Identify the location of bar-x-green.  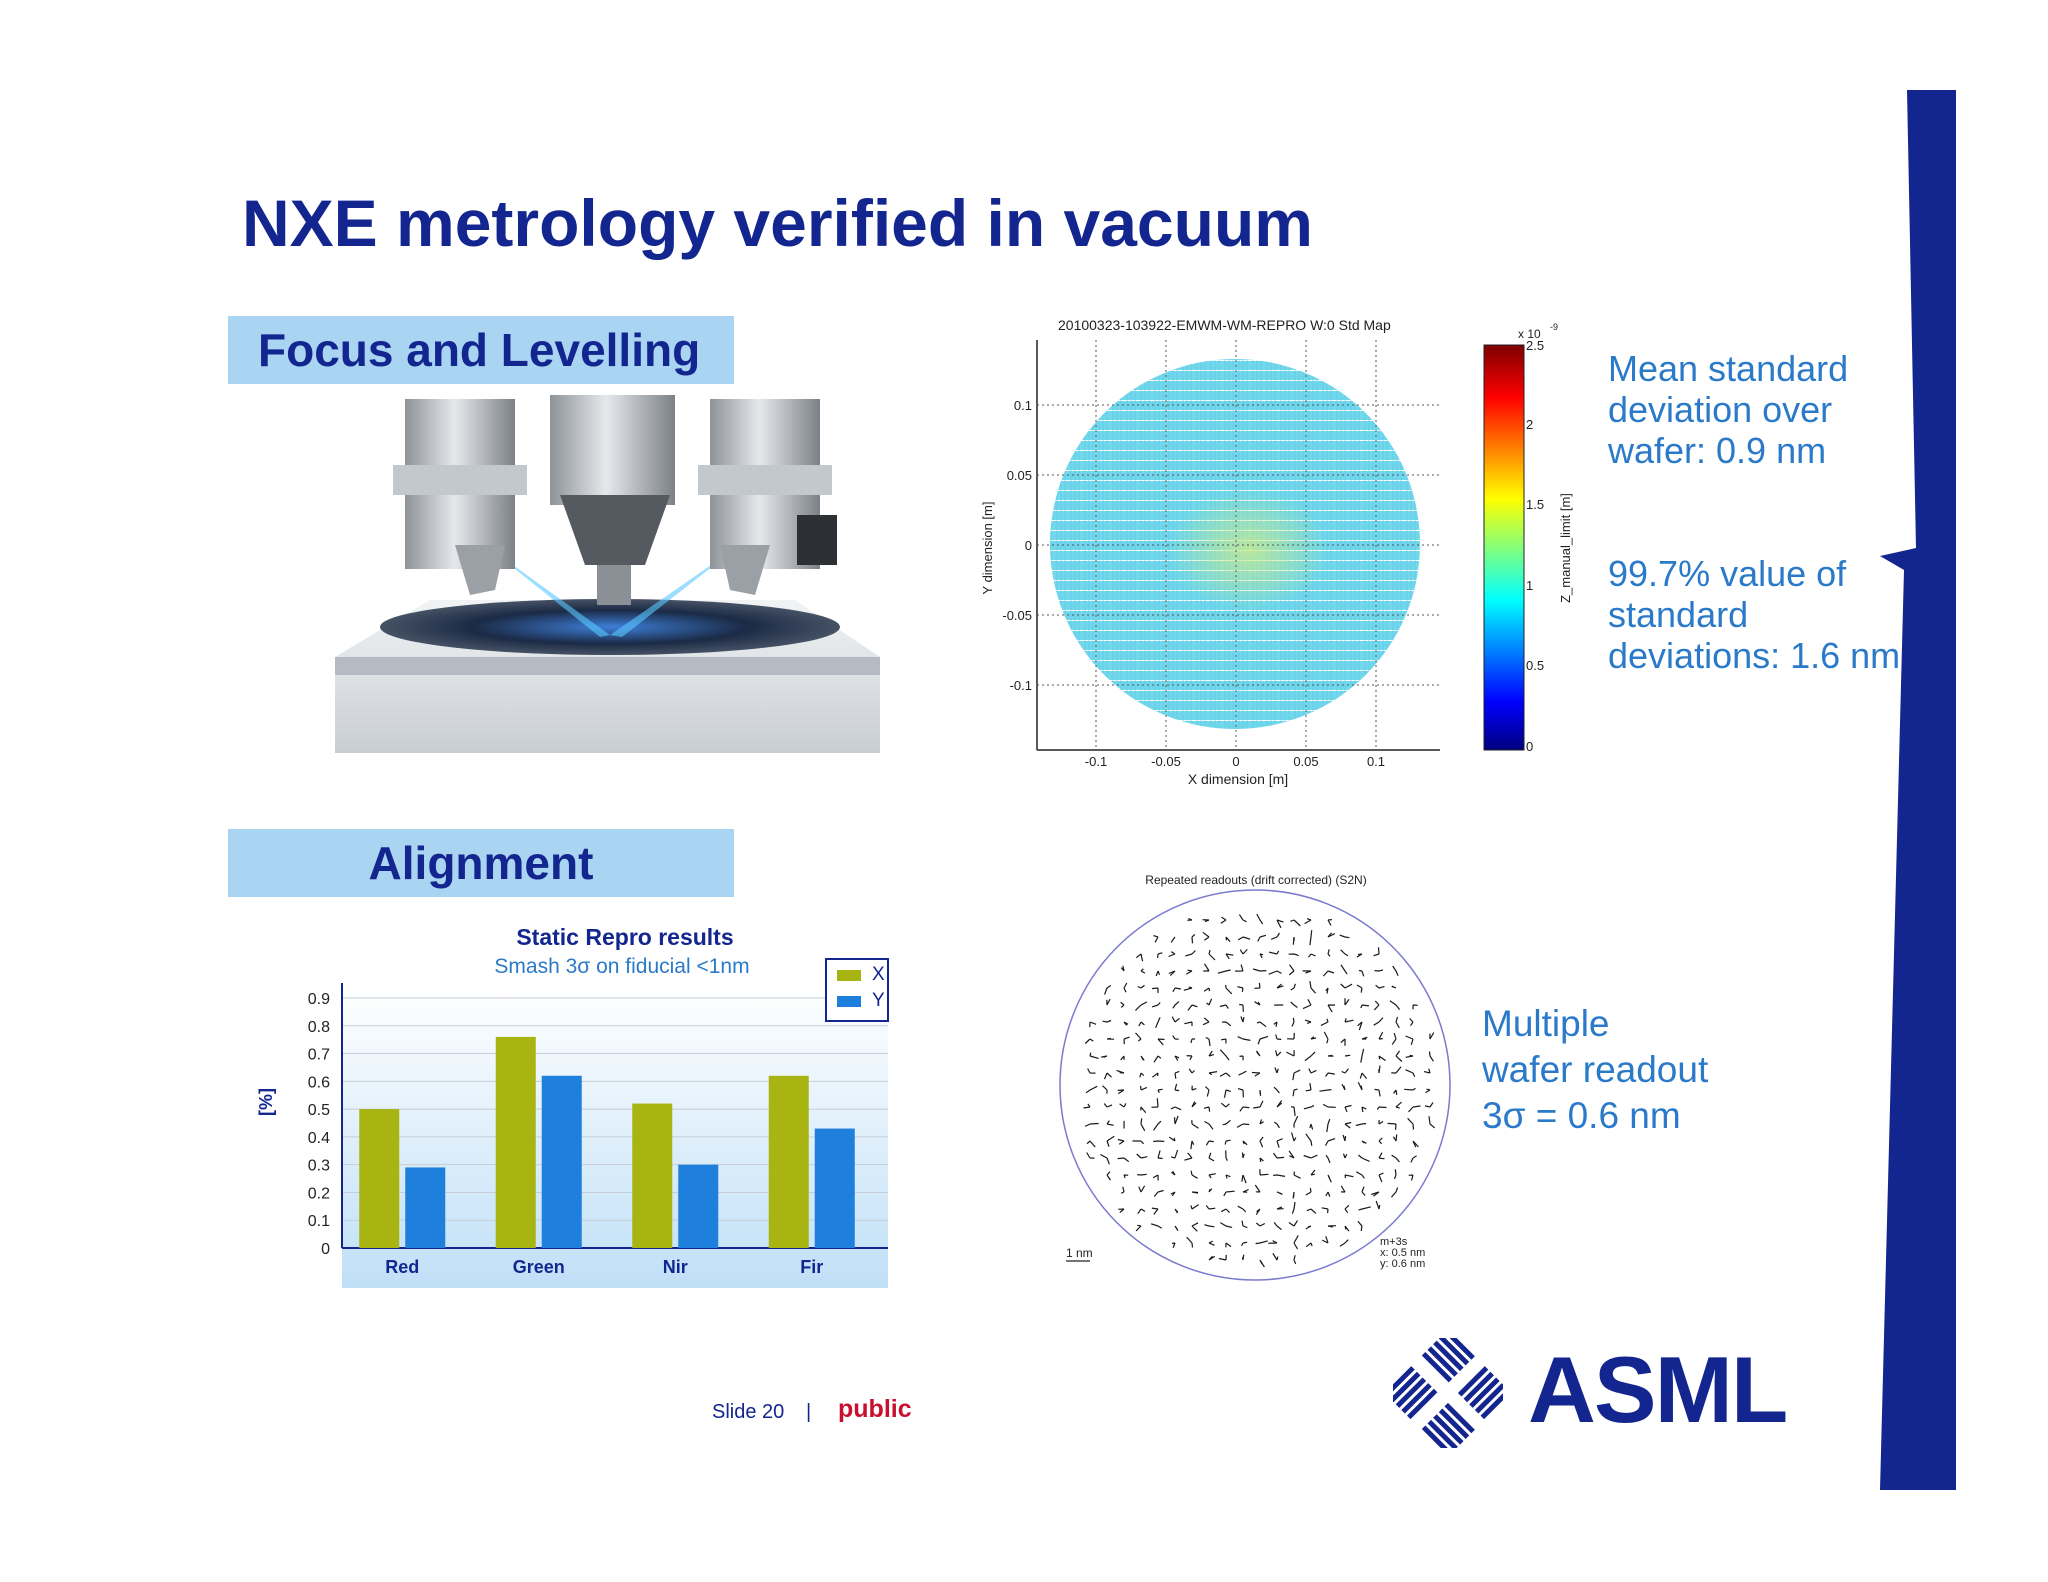
(515, 1142).